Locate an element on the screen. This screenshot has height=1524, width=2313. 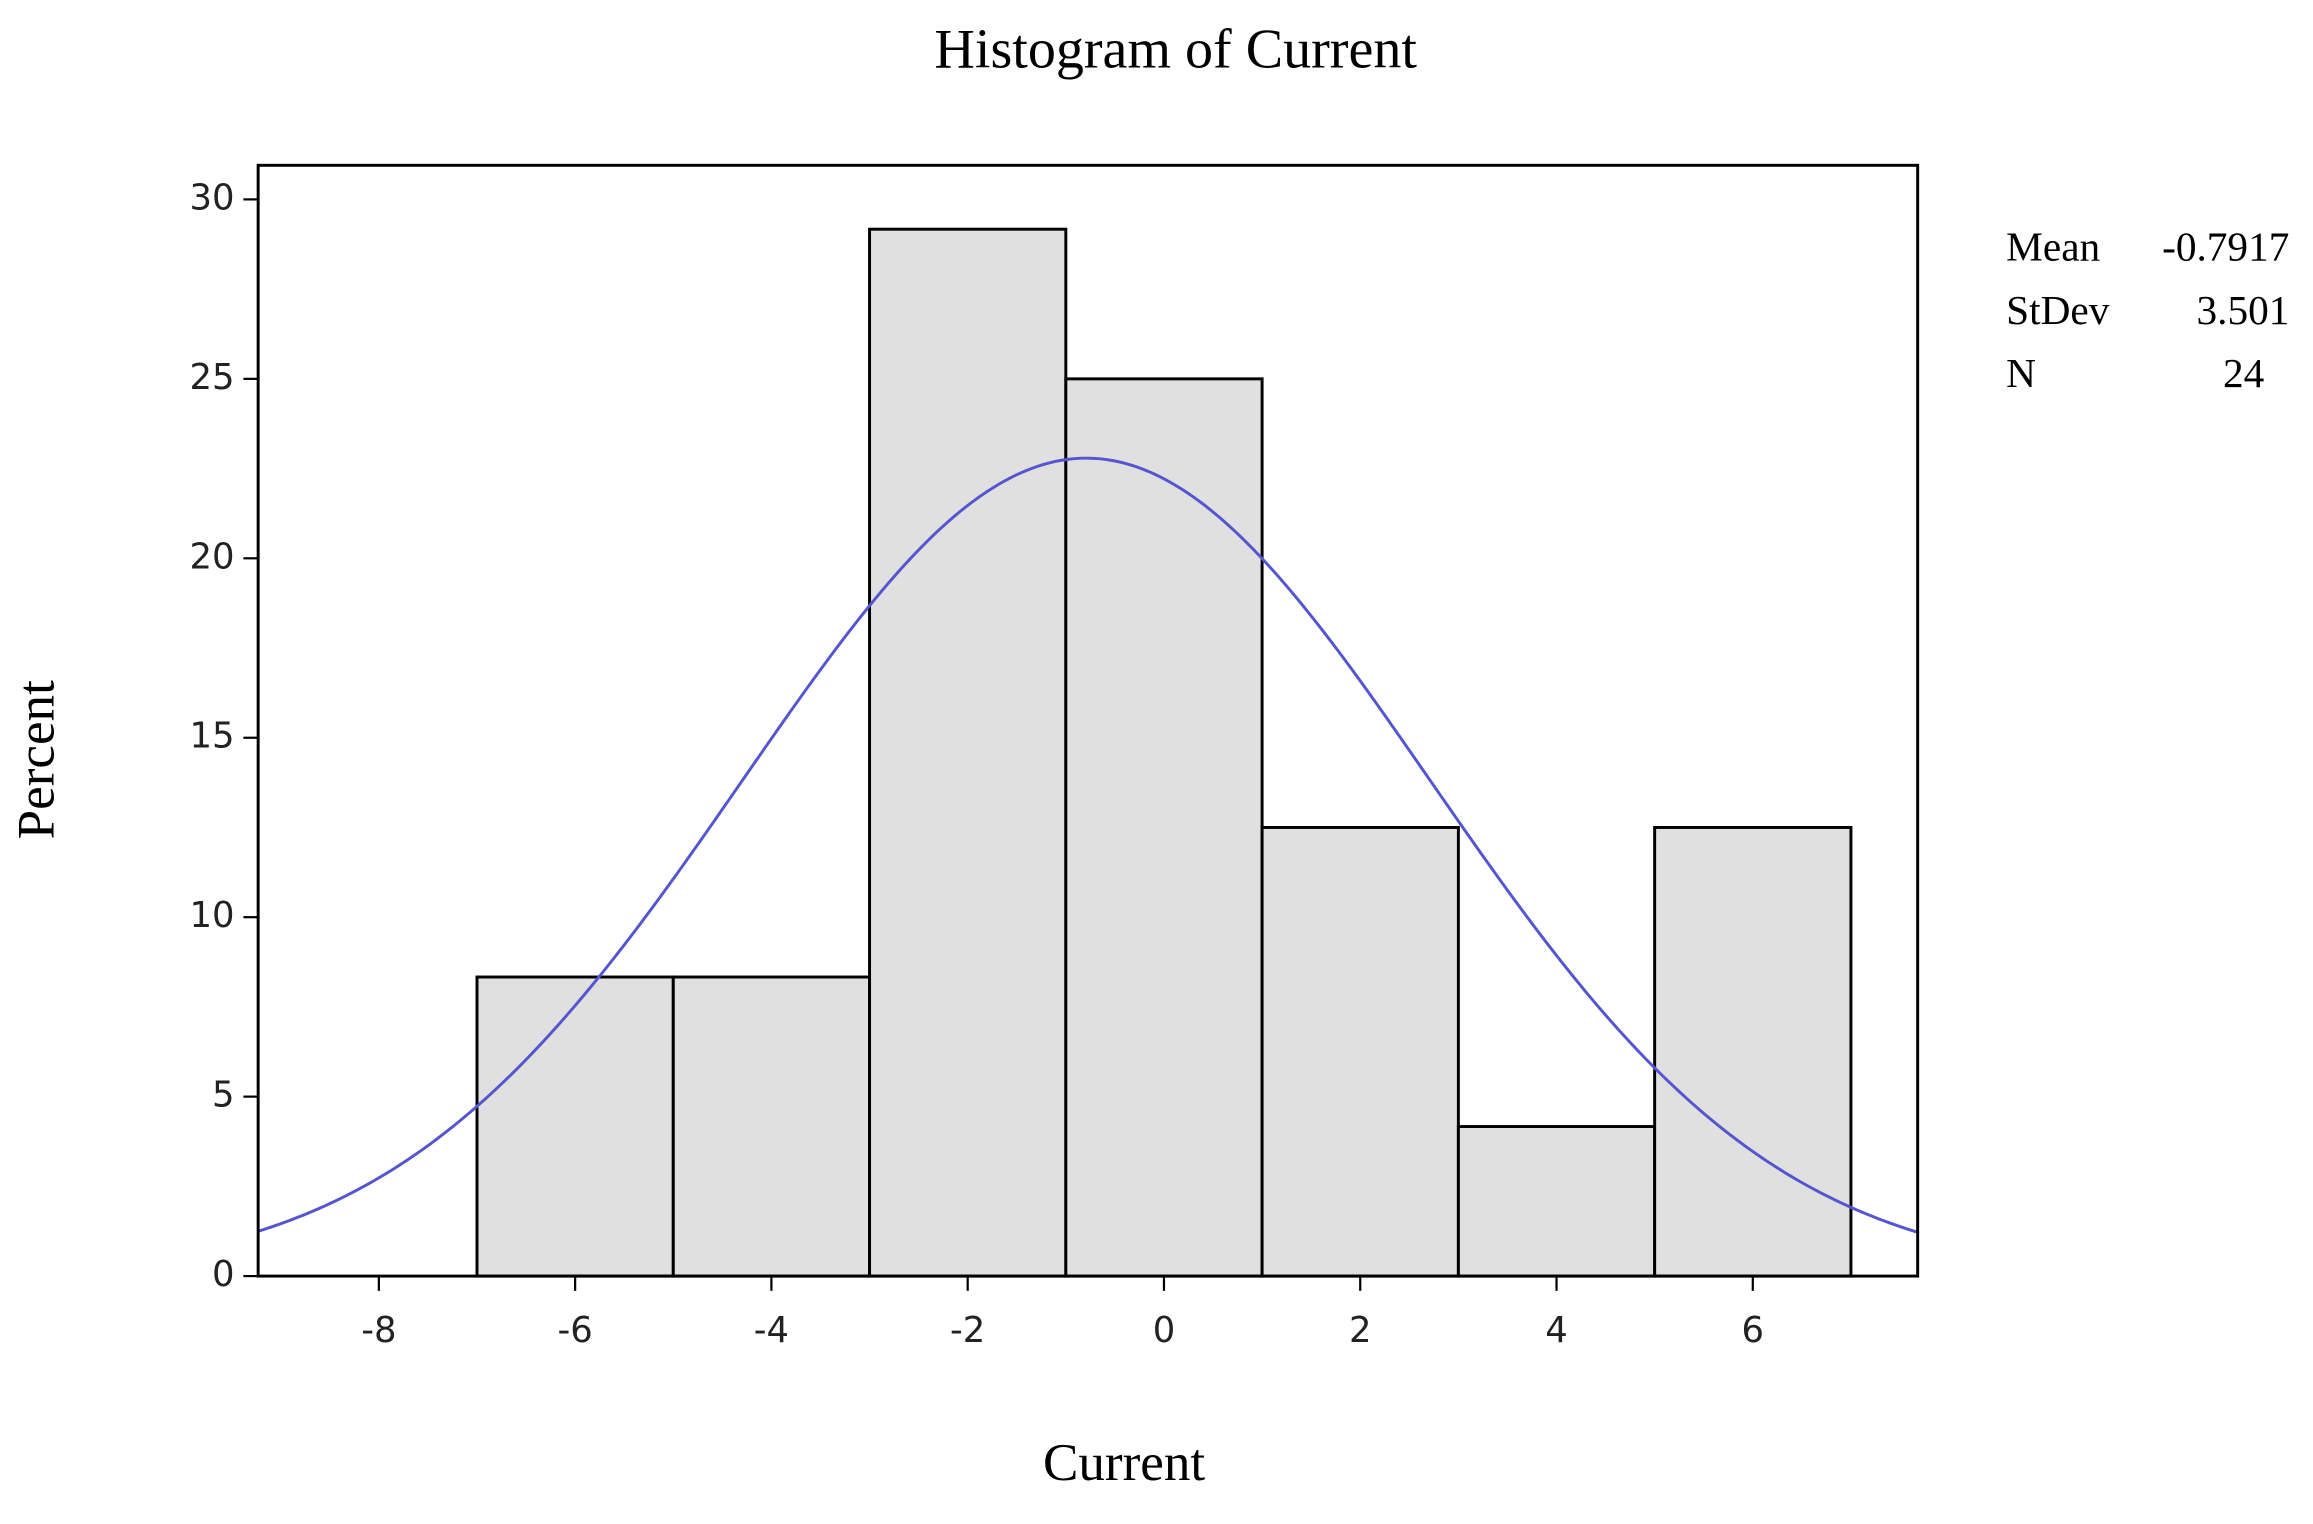
y-tick-label: 5 is located at coordinates (223, 1095).